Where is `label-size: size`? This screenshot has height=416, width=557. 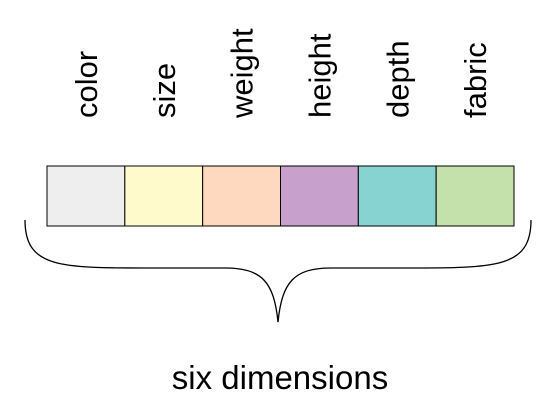
label-size: size is located at coordinates (164, 90).